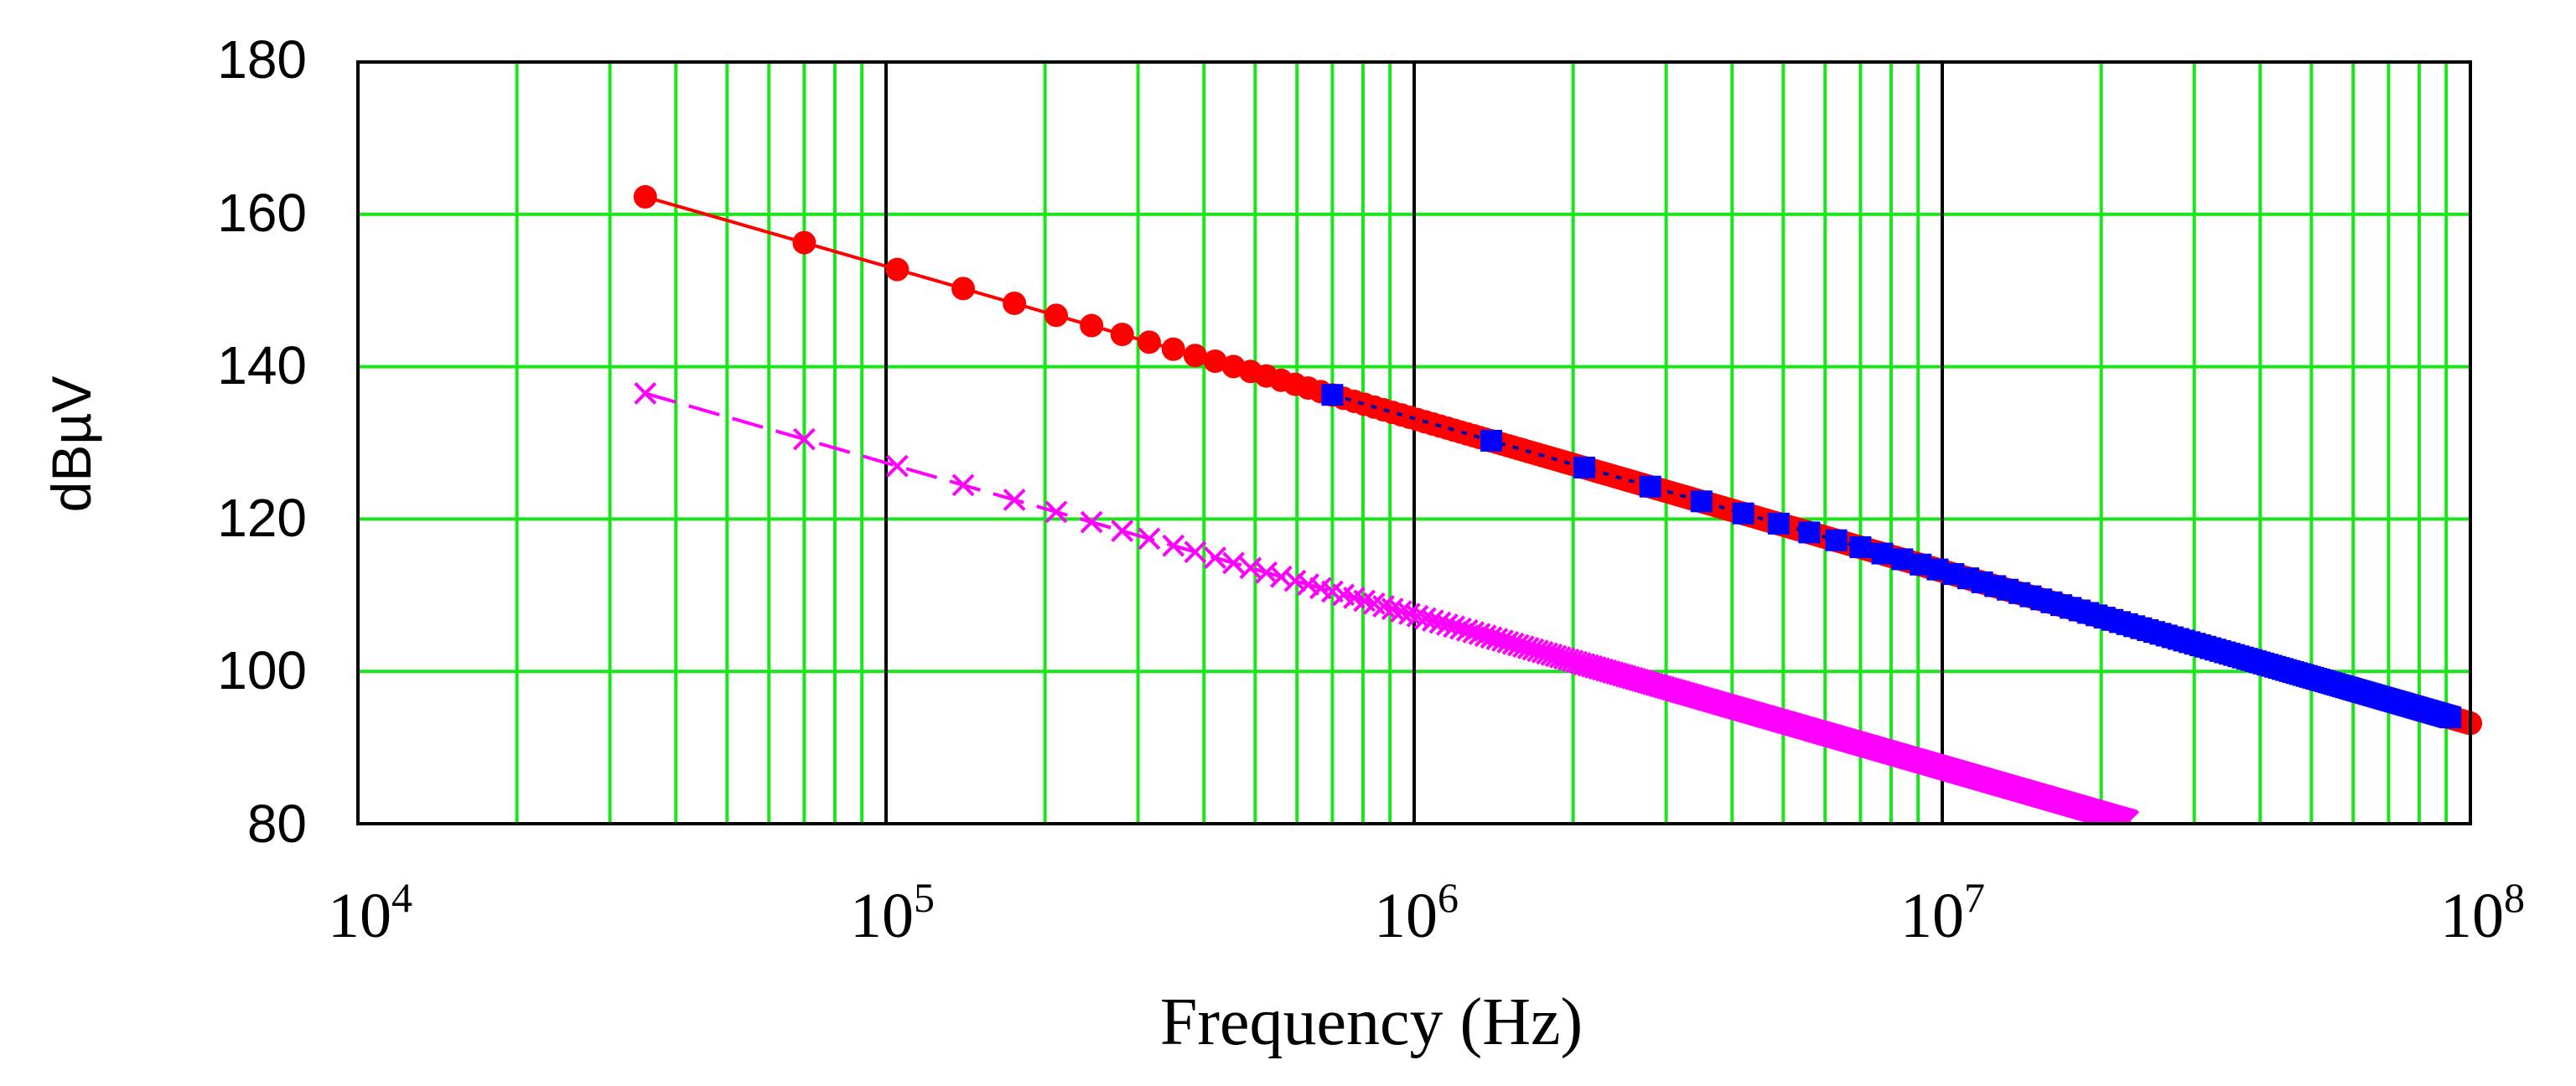  What do you see at coordinates (262, 365) in the screenshot?
I see `y-tick-label: 140` at bounding box center [262, 365].